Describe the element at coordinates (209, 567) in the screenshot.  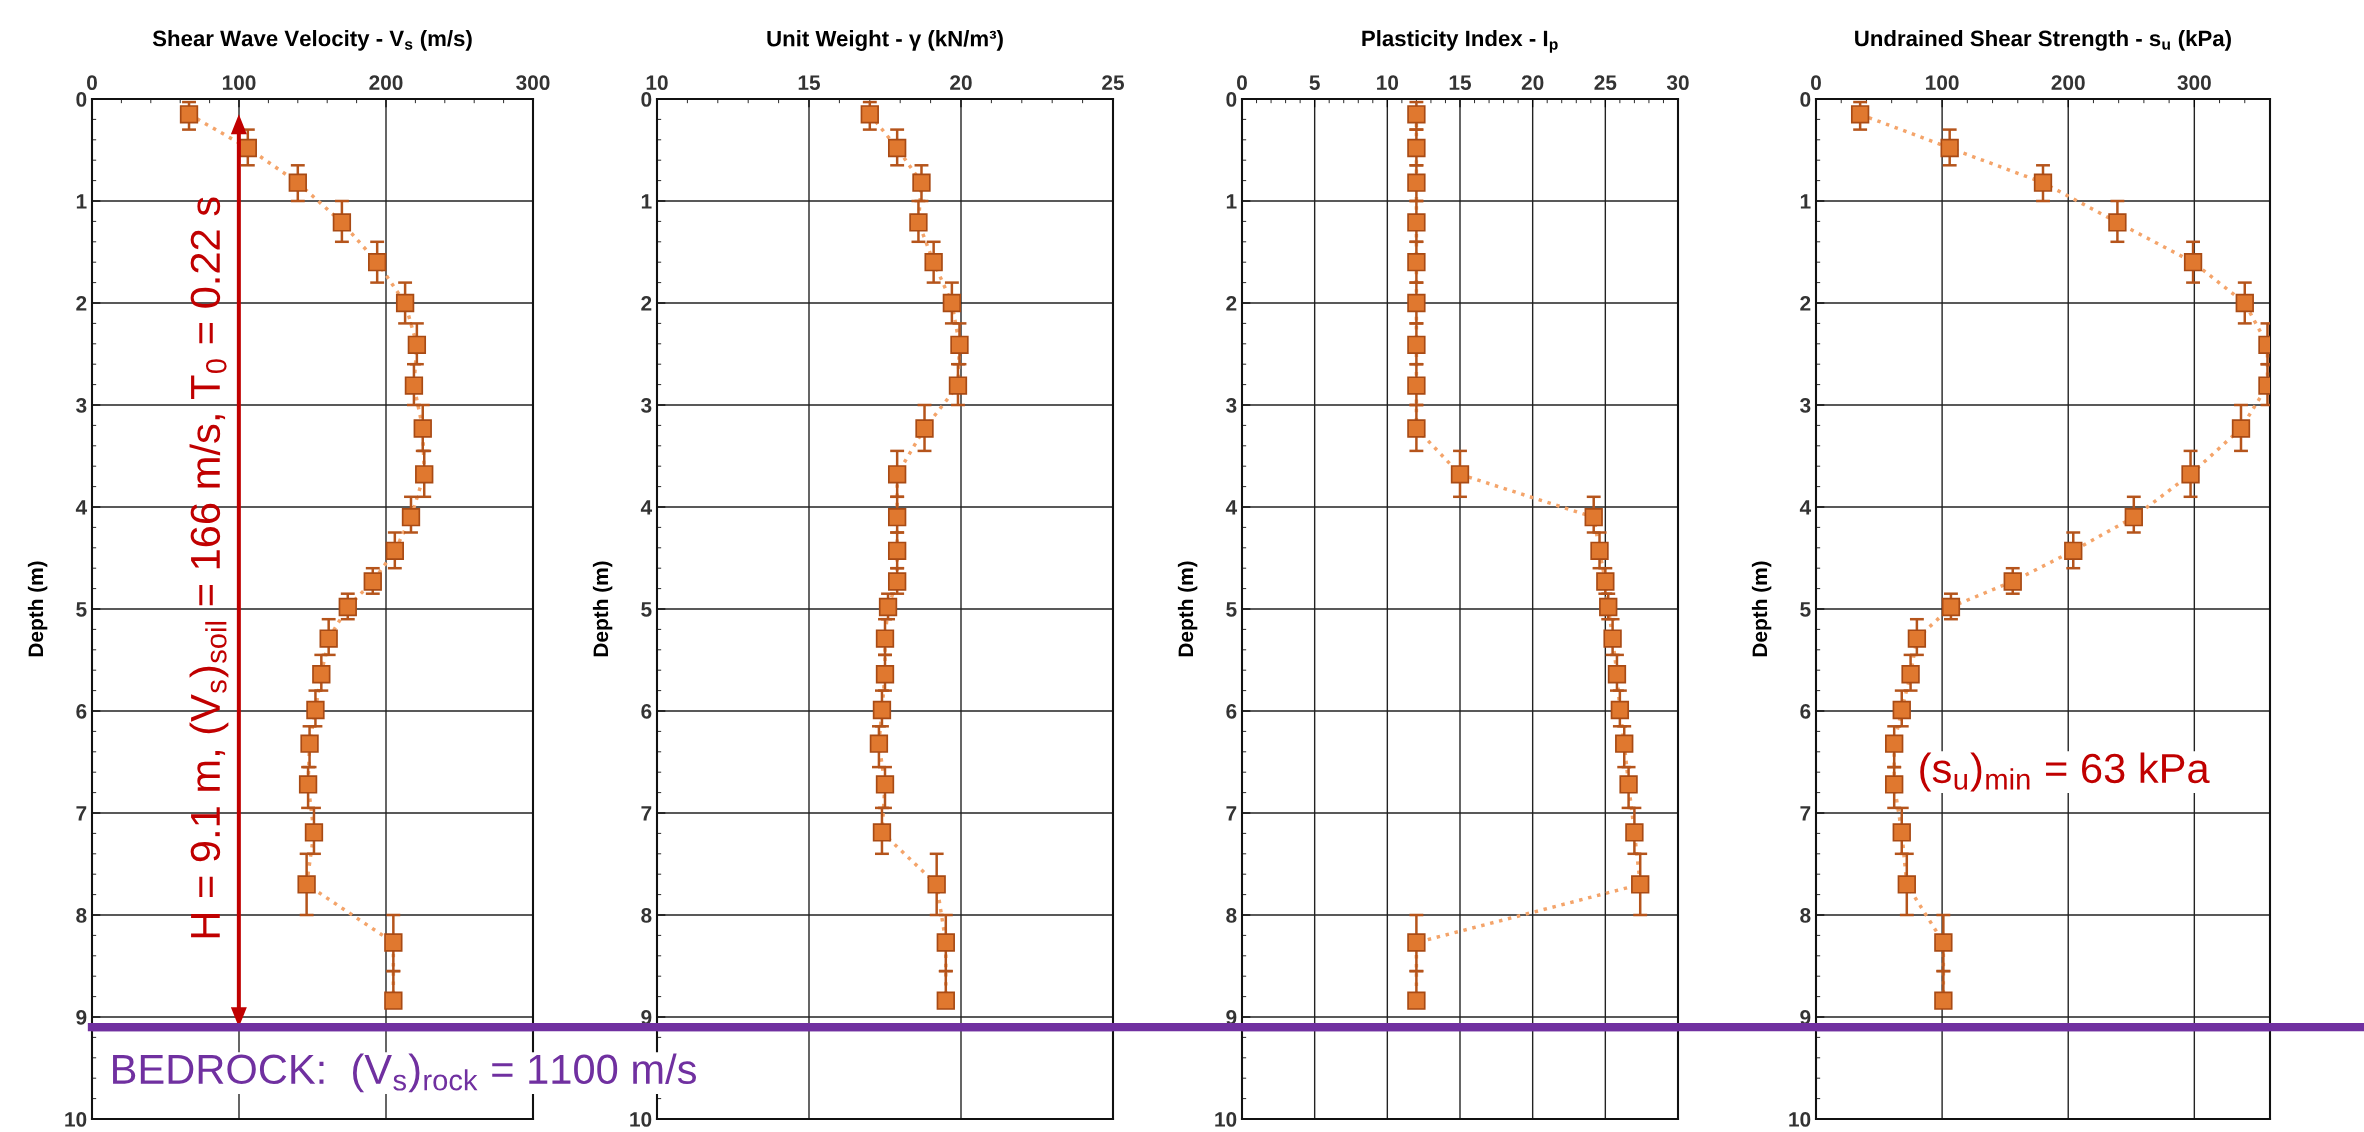
I see `annotation: H = 9.1 m, (V$_{s}$)$_{soil}$ = 166 m/s, T$_{0}$ = 0.22 s` at that location.